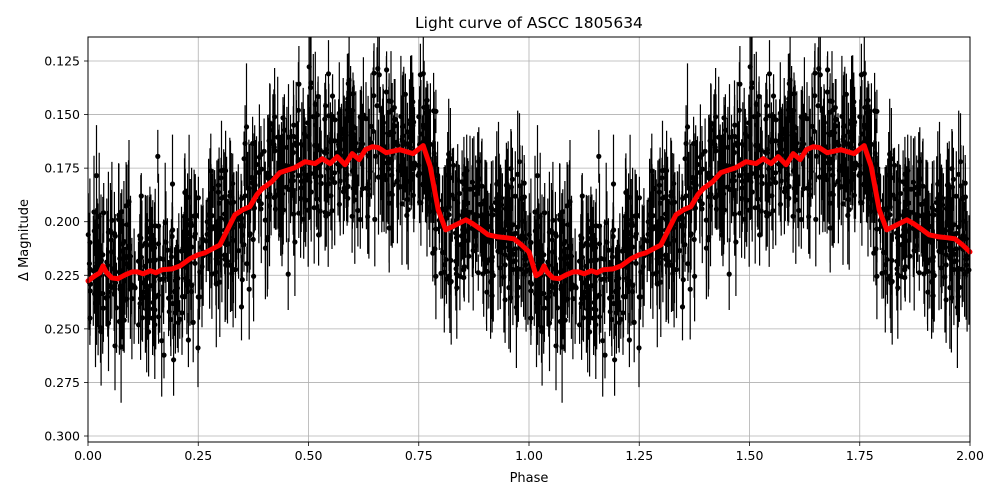  Describe the element at coordinates (62, 61) in the screenshot. I see `y-tick-label: 0.125` at that location.